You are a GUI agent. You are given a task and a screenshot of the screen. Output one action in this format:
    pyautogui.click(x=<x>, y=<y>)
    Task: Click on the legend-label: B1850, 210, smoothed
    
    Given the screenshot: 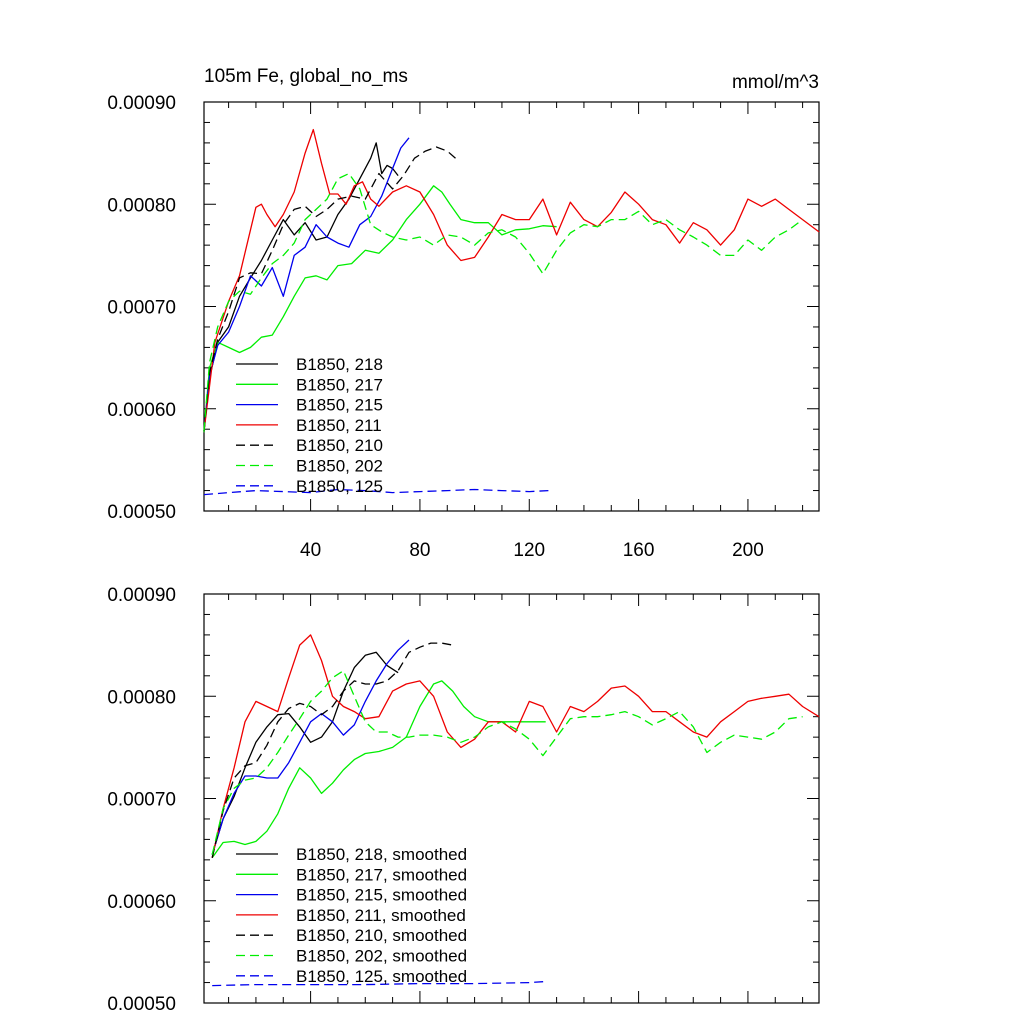 What is the action you would take?
    pyautogui.click(x=381, y=935)
    